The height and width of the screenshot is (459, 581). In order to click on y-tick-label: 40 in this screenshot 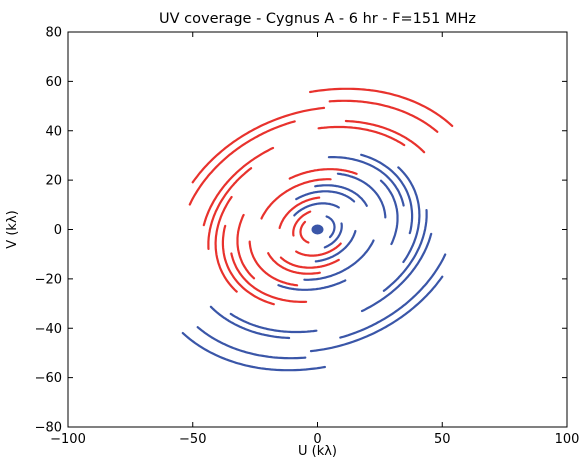, I will do `click(53, 131)`.